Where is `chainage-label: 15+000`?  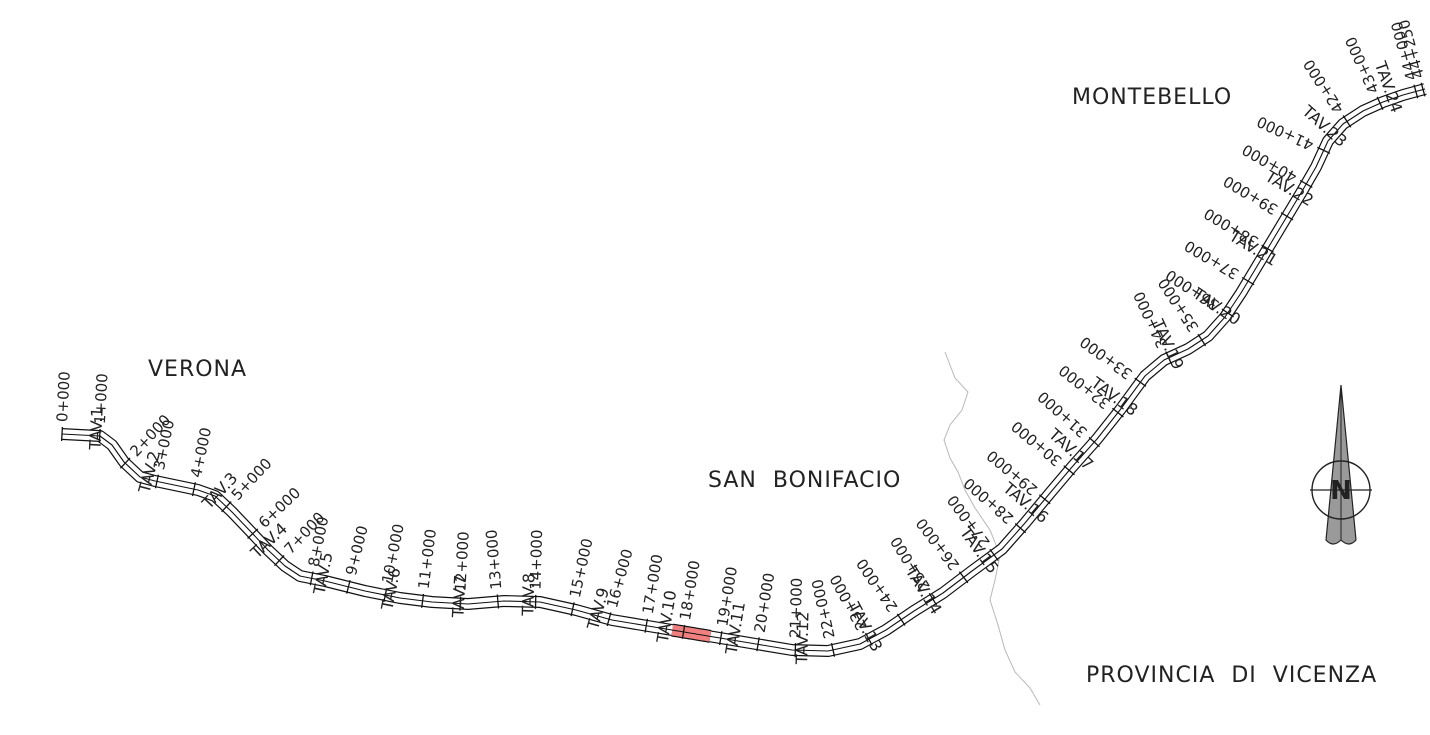 chainage-label: 15+000 is located at coordinates (581, 568).